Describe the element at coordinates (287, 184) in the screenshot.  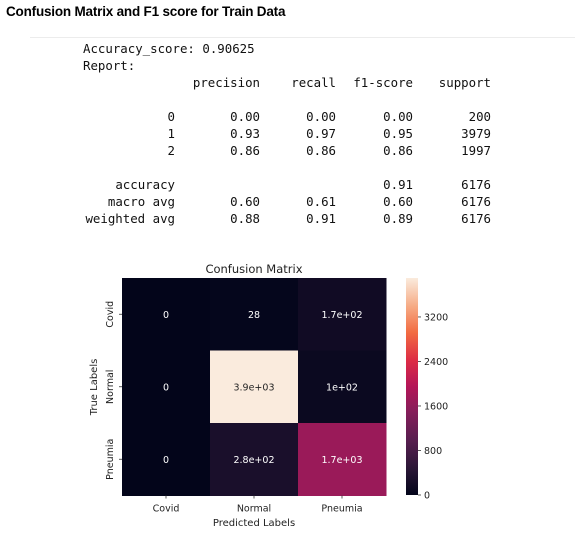
I see `report-row: accuracy 0.91 6176` at that location.